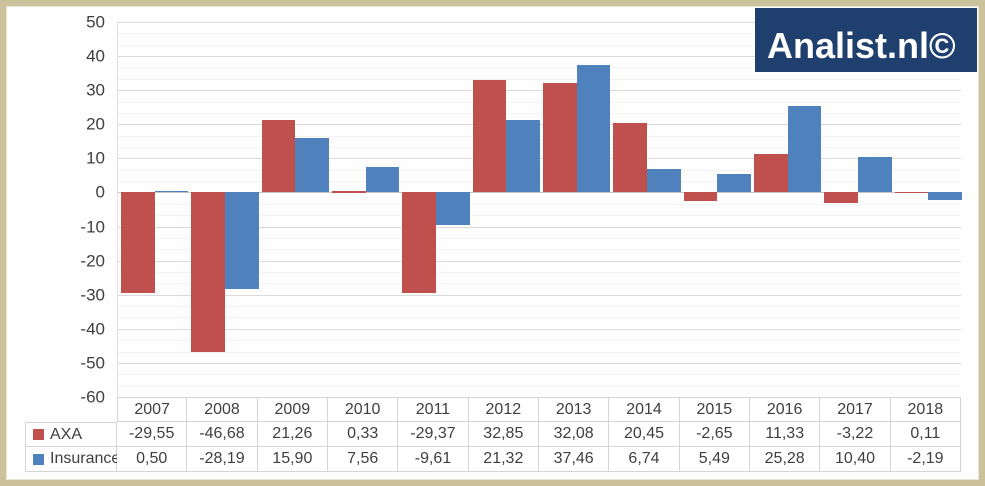 This screenshot has width=985, height=486. I want to click on table-value-axa-2012: 32,85, so click(503, 434).